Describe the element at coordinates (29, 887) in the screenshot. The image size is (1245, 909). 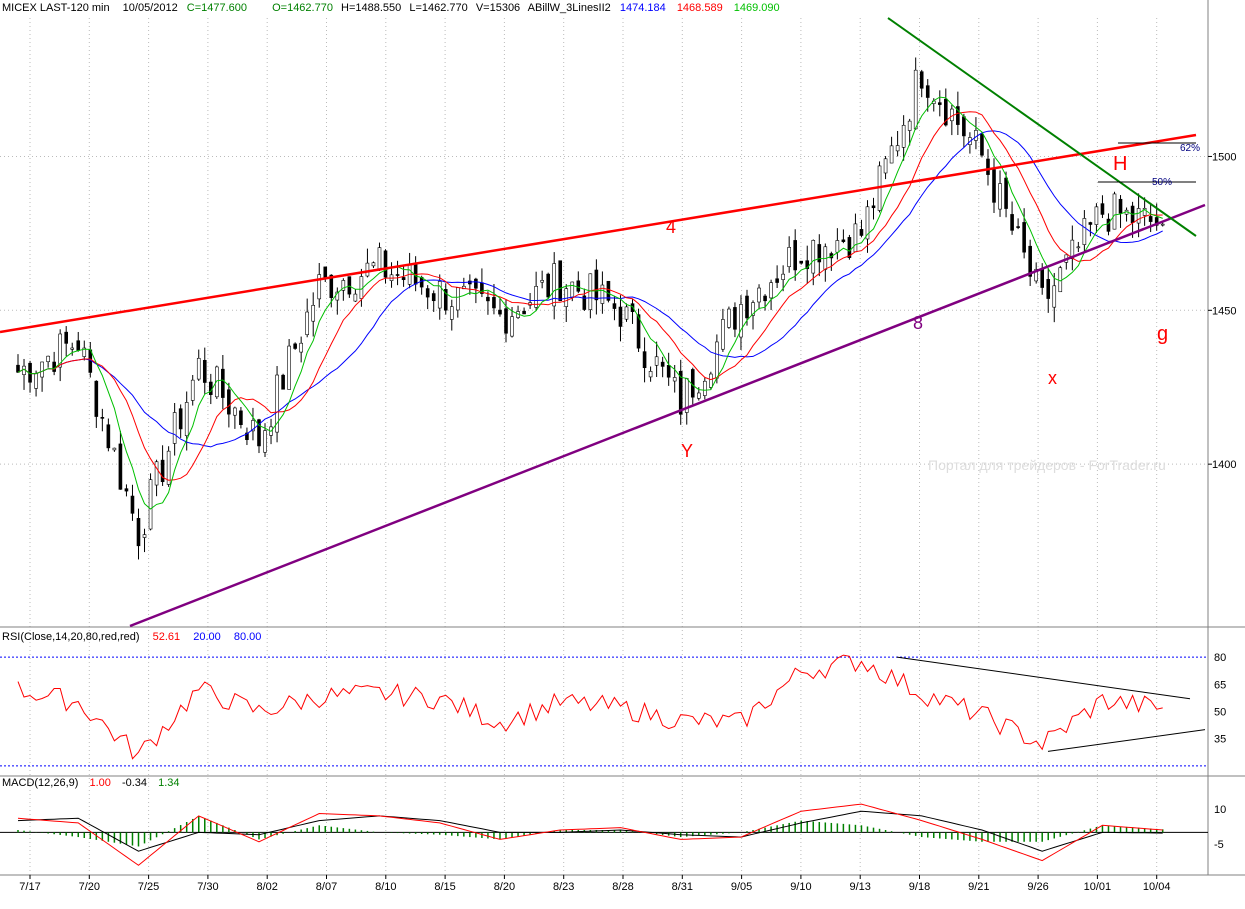
I see `date-tick-label: 7/17` at that location.